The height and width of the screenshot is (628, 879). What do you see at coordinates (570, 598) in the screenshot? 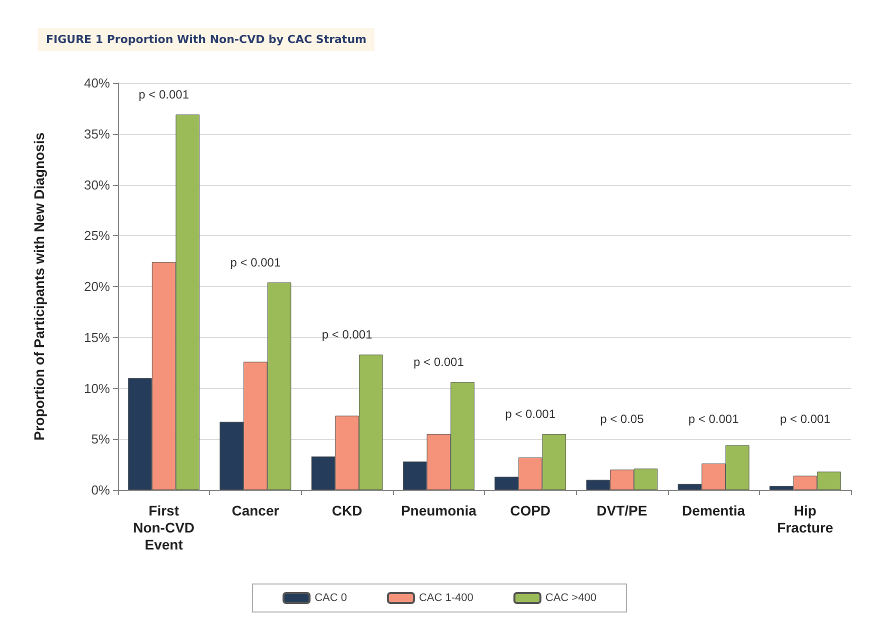
I see `legend-label: CAC >400` at bounding box center [570, 598].